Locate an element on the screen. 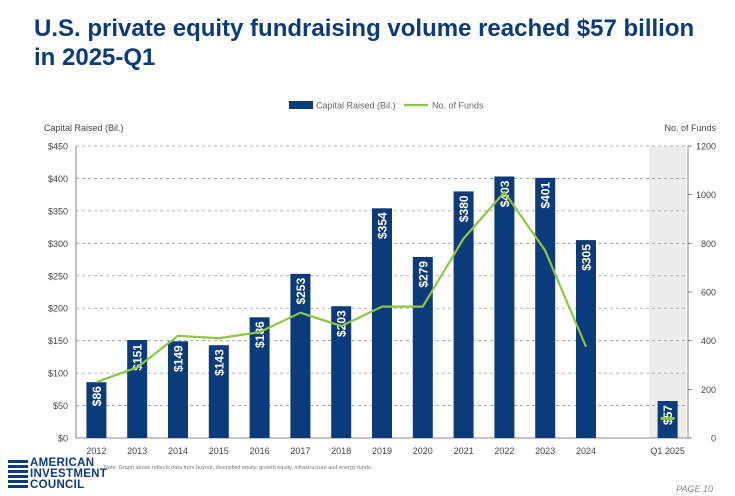  bar-data-label: $203 is located at coordinates (342, 323).